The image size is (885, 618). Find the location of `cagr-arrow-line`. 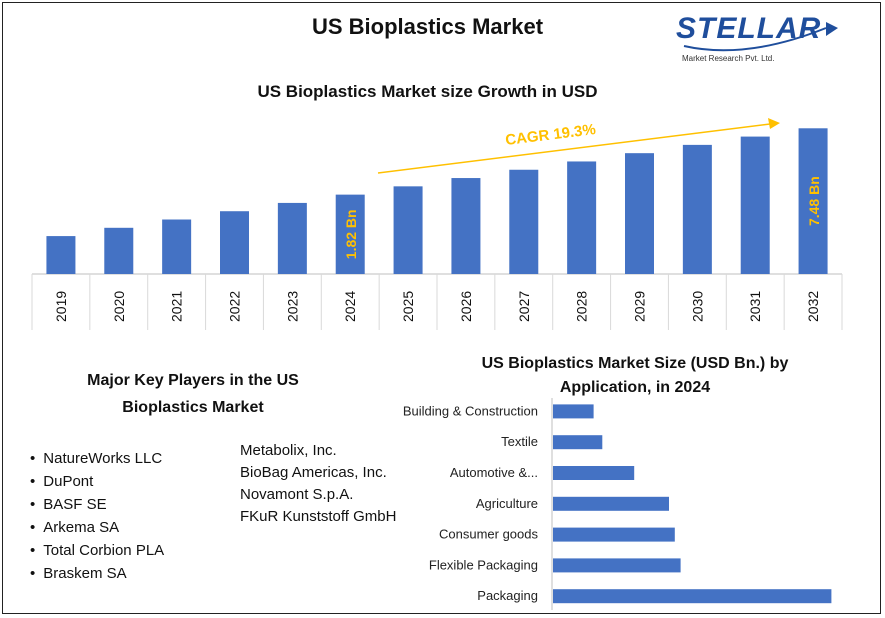

cagr-arrow-line is located at coordinates (574, 148).